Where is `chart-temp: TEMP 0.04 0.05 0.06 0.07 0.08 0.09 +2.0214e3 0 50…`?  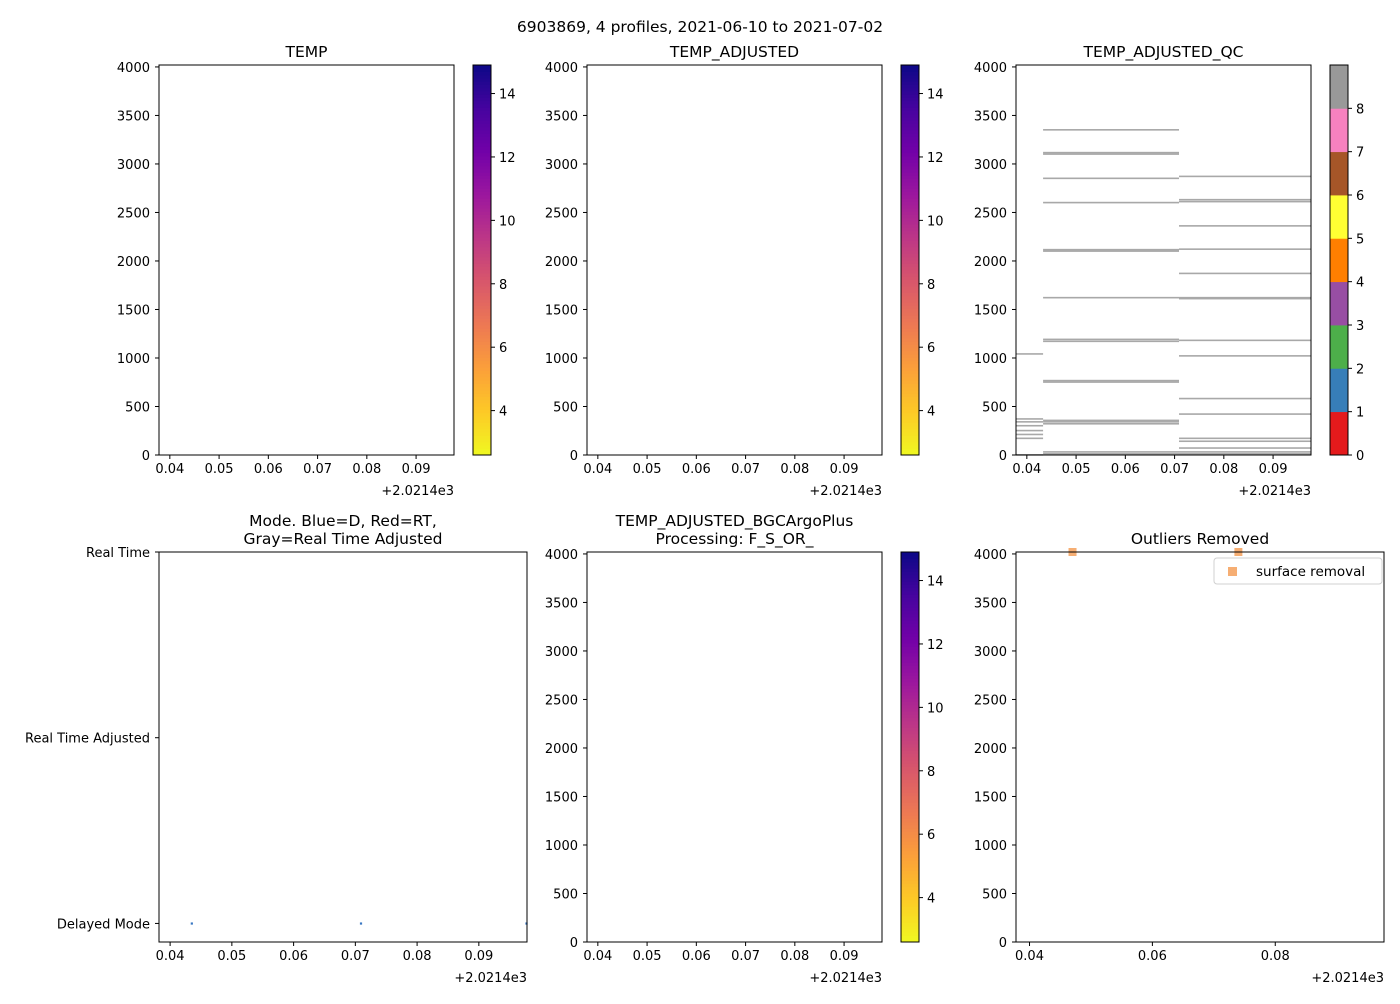
chart-temp: TEMP 0.04 0.05 0.06 0.07 0.08 0.09 +2.0214e3 0 50… is located at coordinates (316, 271).